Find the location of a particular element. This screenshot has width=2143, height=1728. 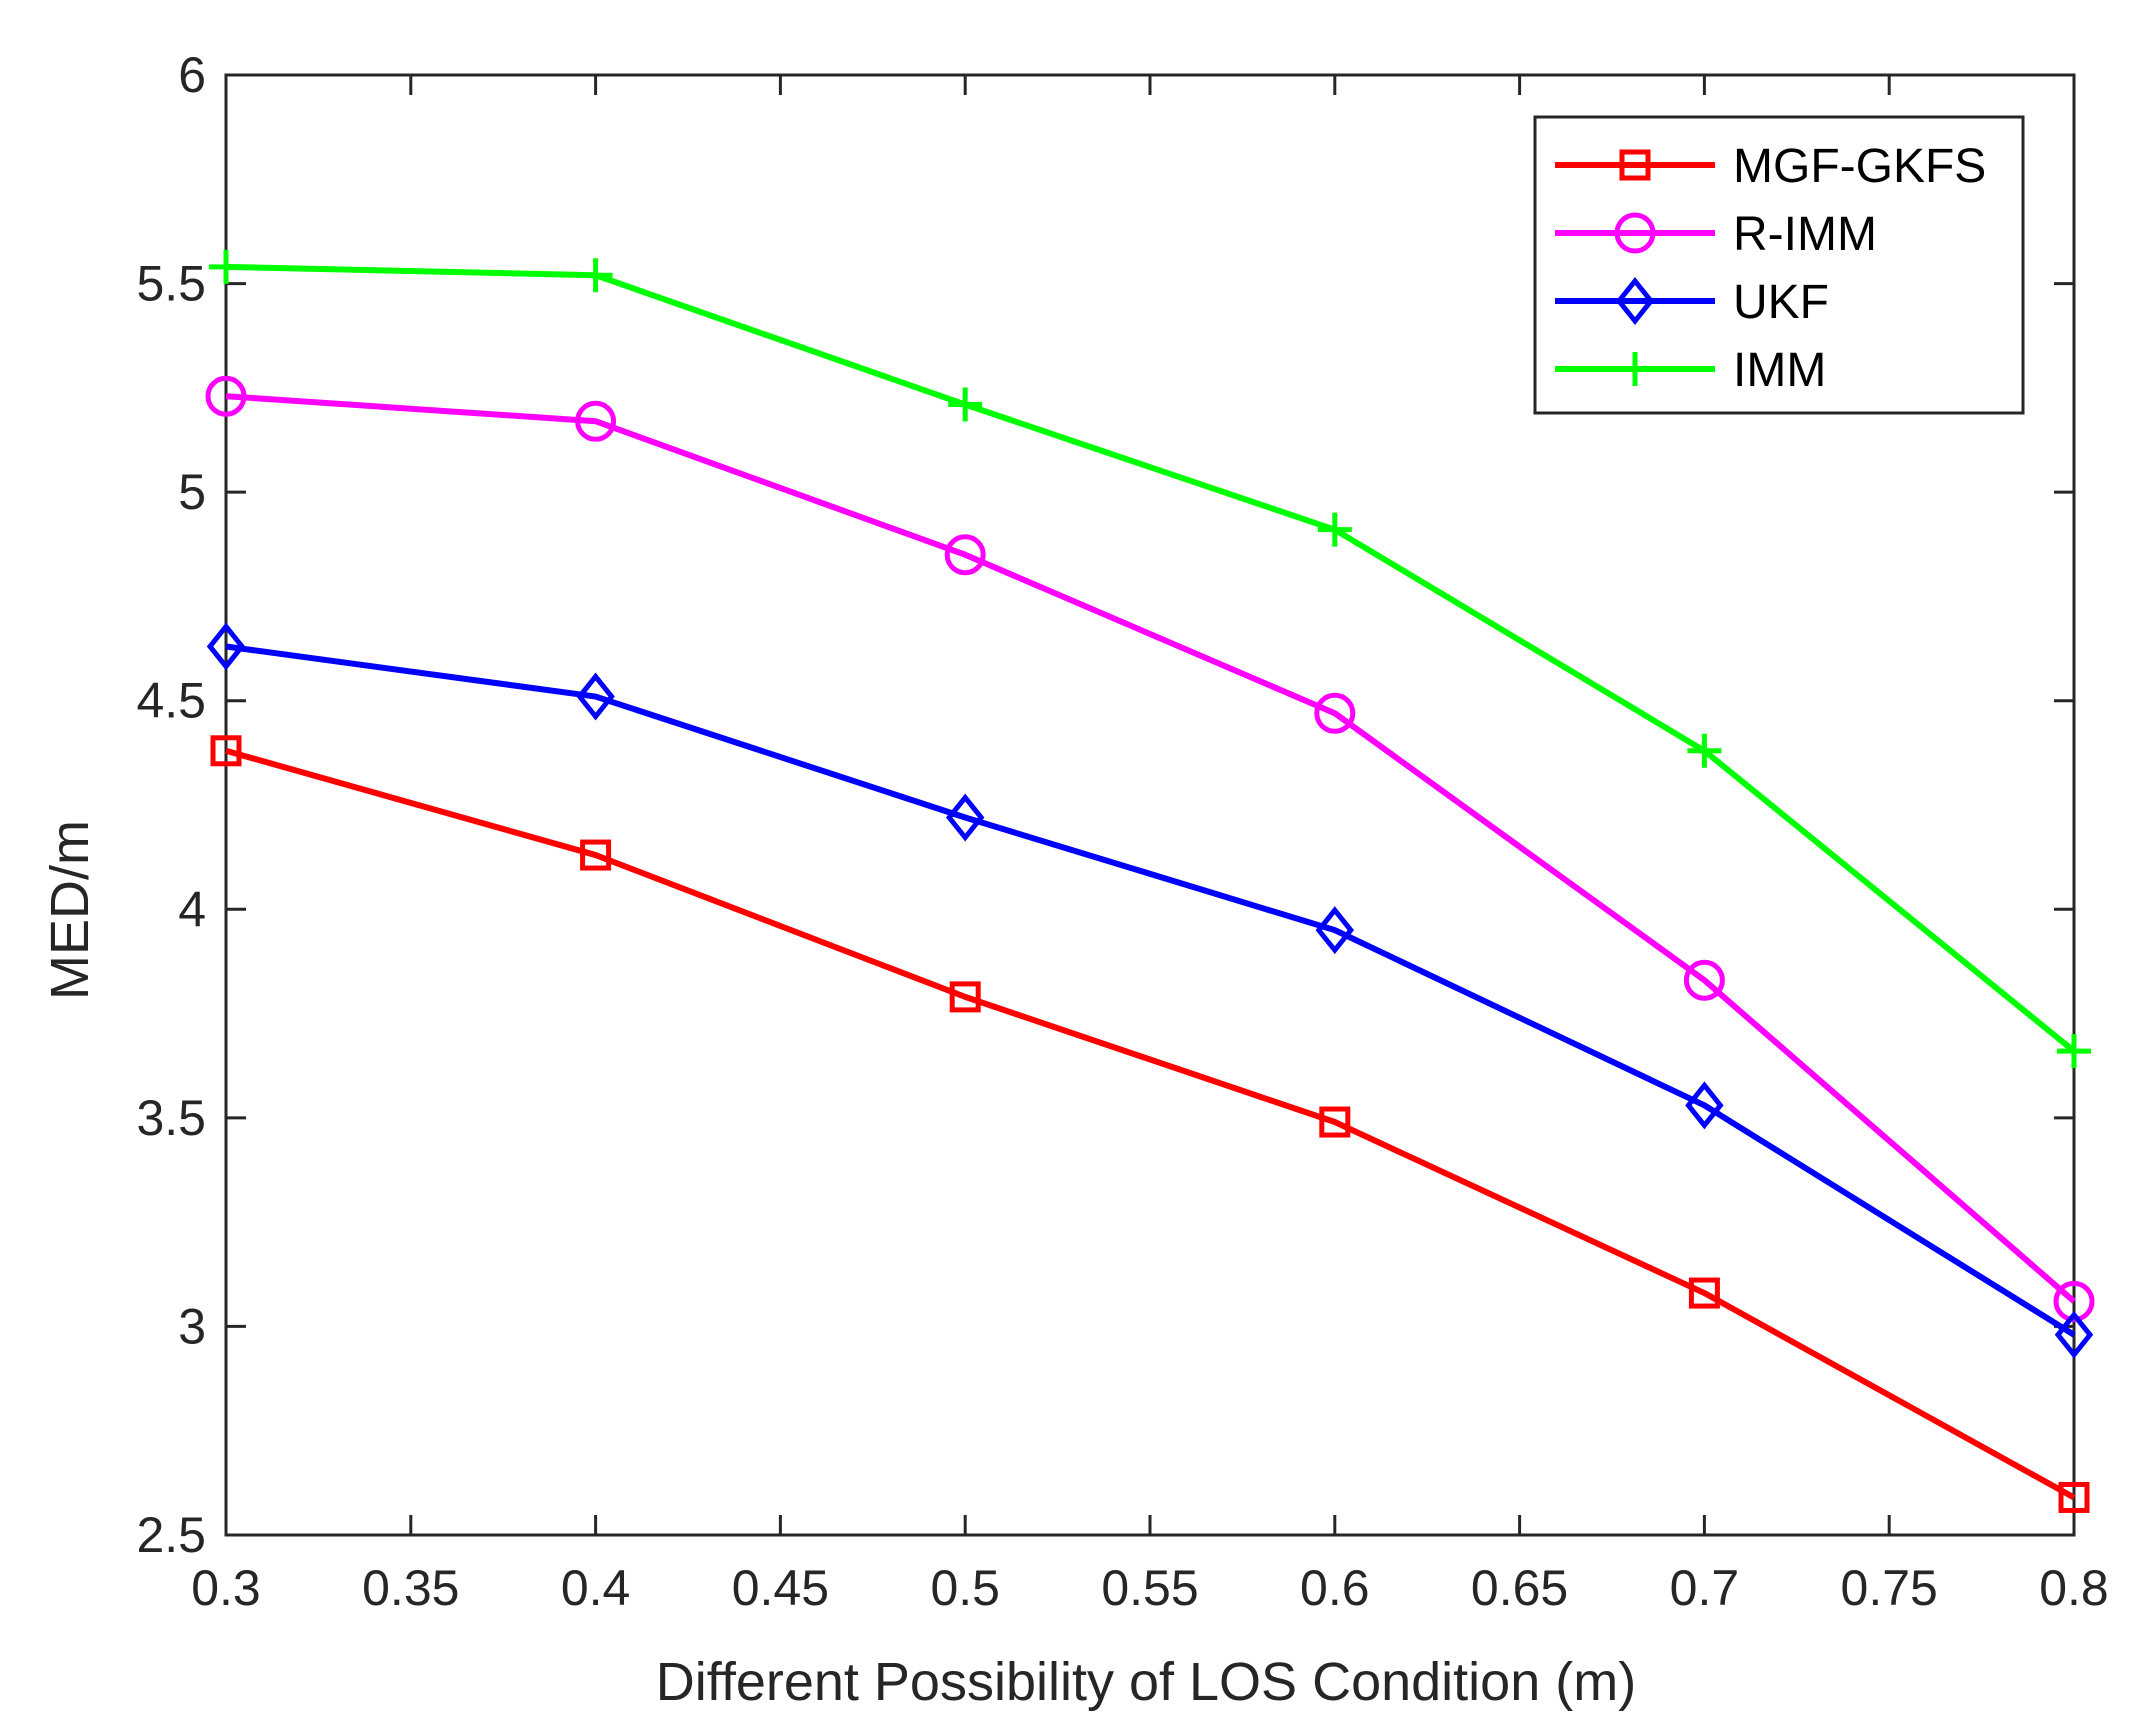

legend-label: IMM is located at coordinates (1779, 370).